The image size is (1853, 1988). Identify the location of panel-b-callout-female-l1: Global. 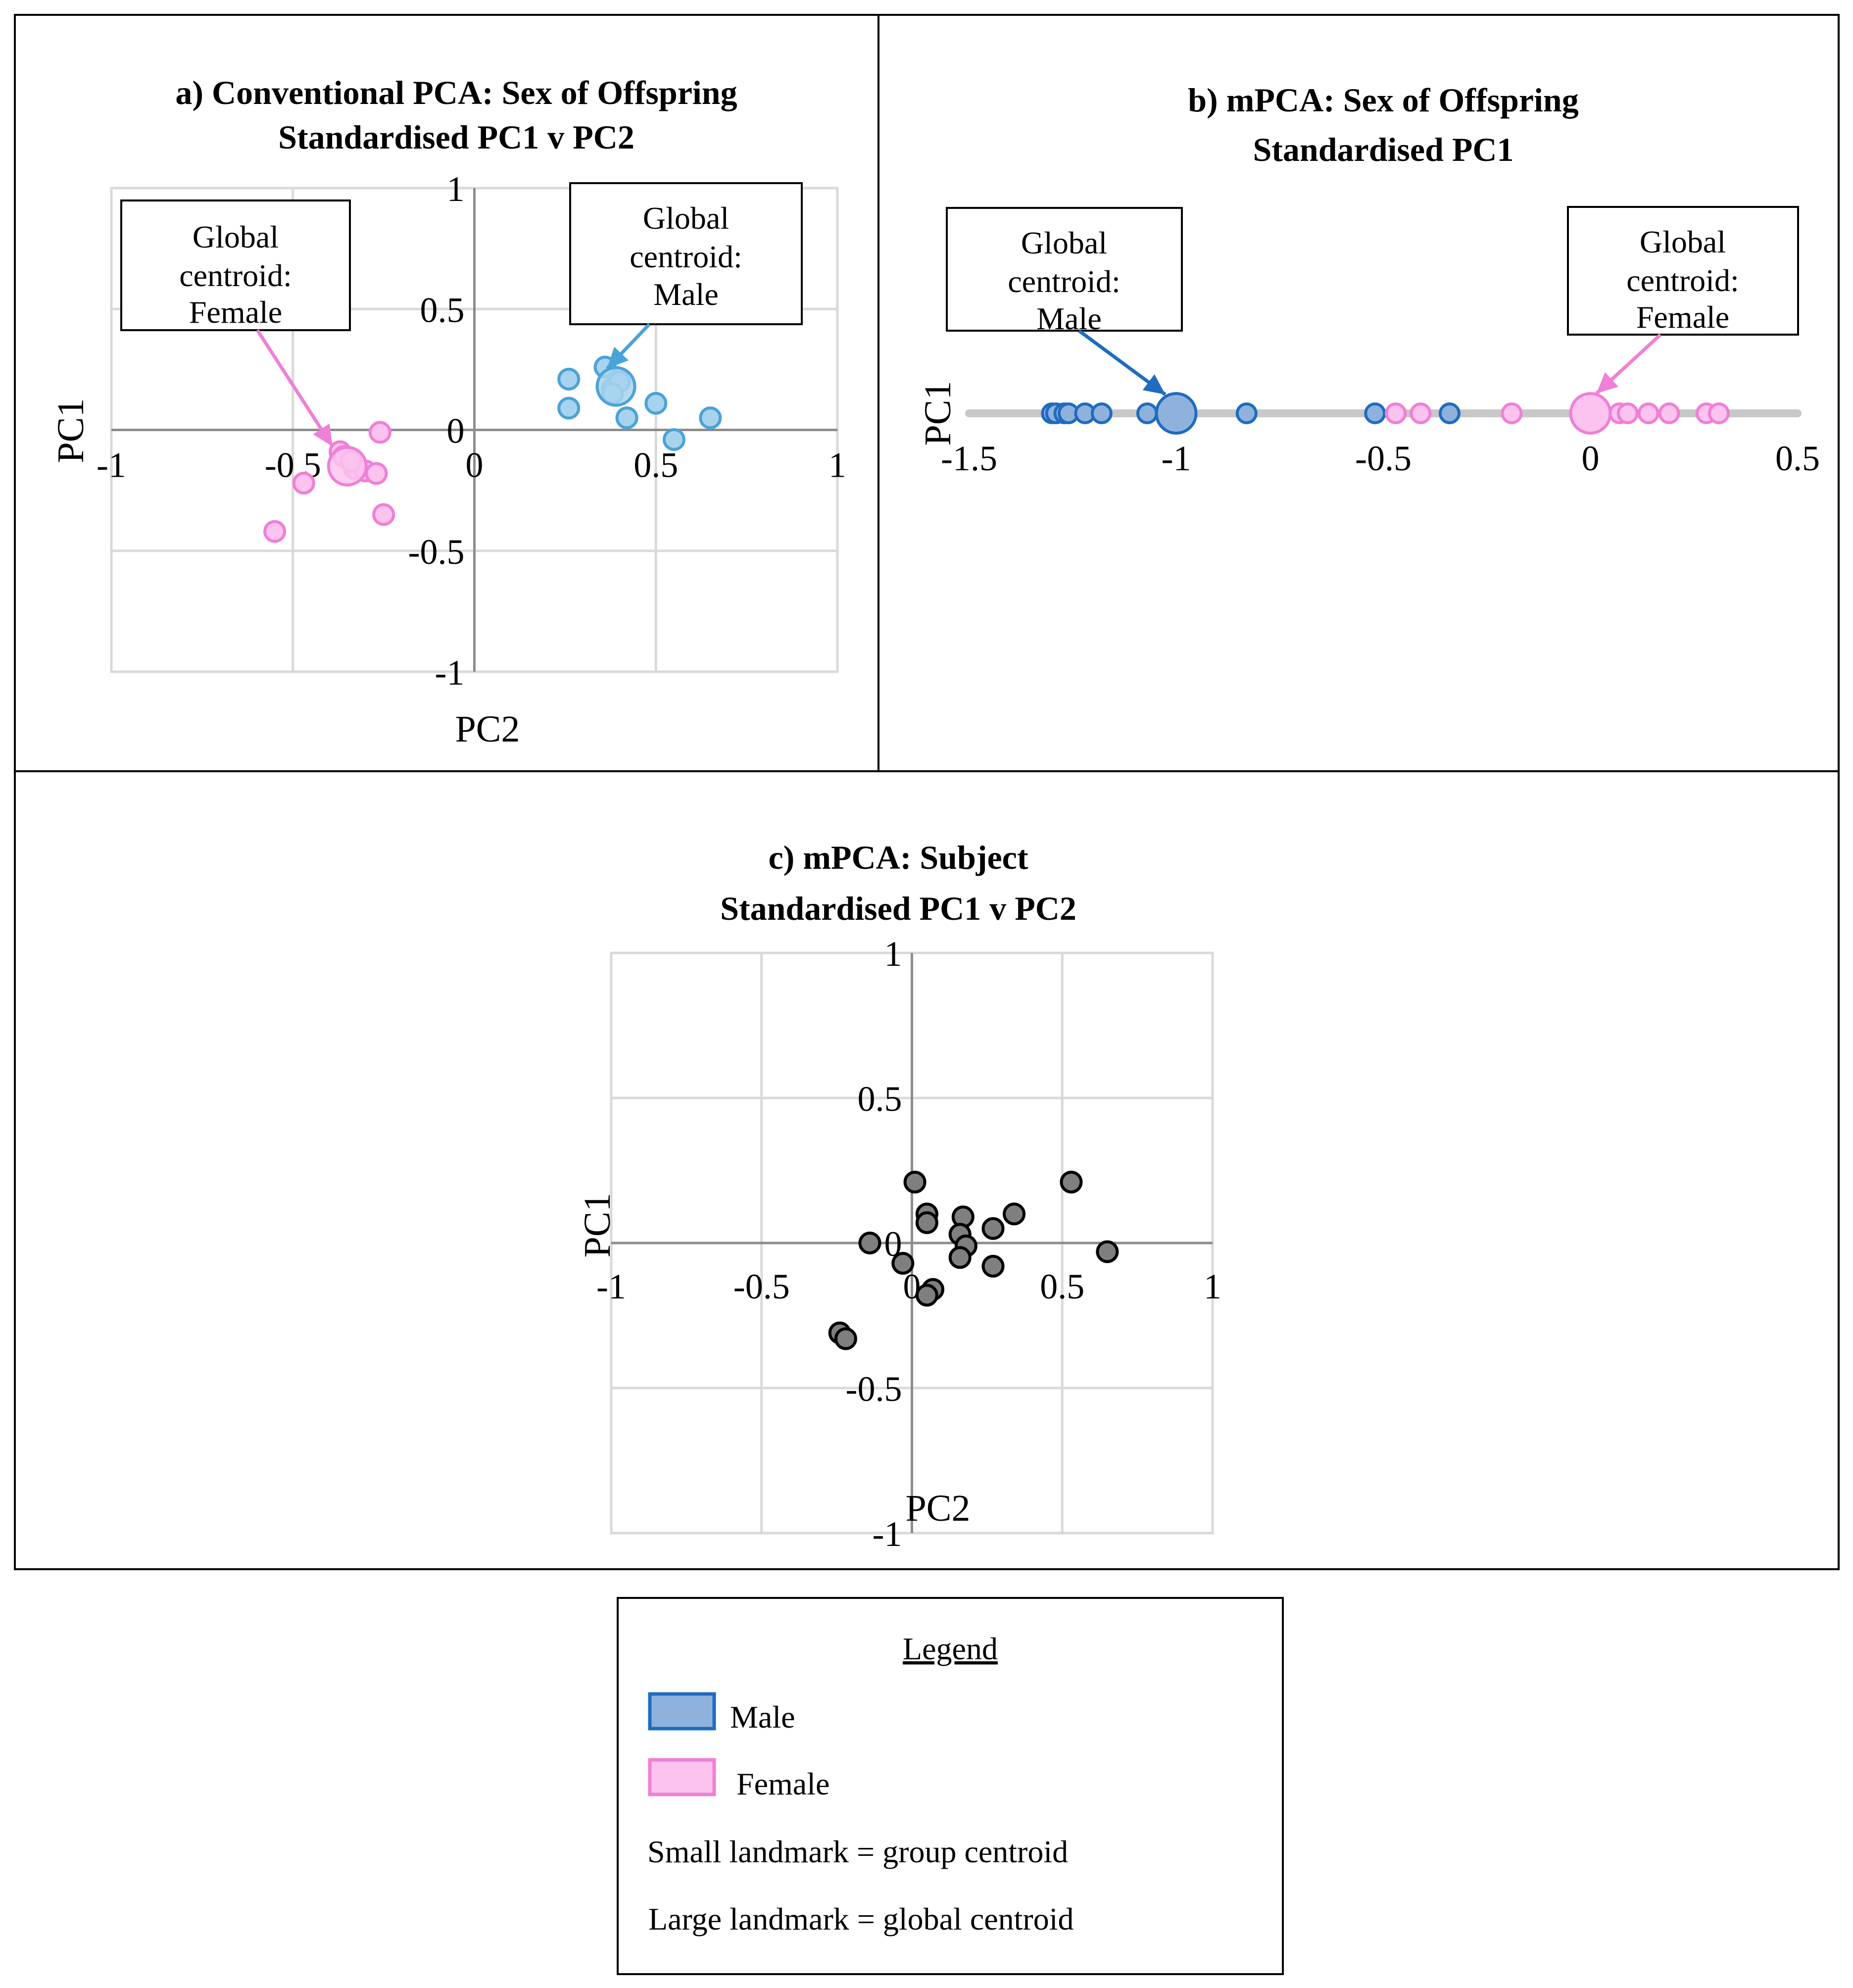
(1683, 241).